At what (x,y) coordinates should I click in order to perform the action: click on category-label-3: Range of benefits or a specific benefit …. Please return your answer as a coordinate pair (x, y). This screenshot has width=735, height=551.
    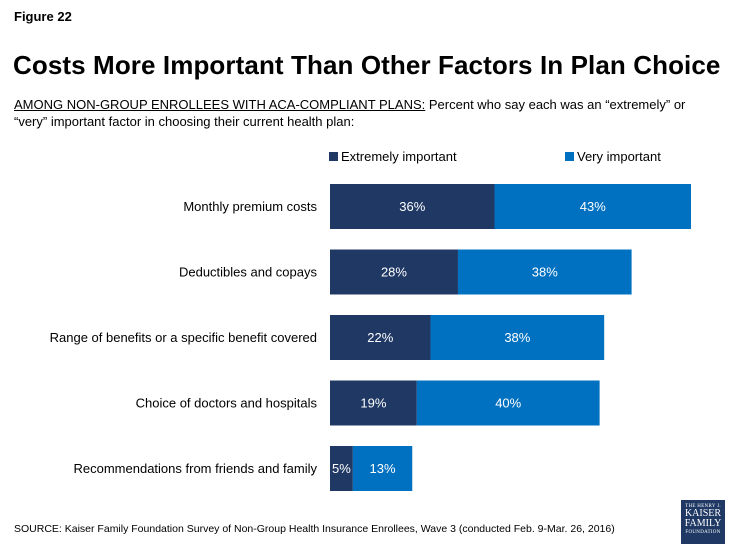
    Looking at the image, I should click on (183, 337).